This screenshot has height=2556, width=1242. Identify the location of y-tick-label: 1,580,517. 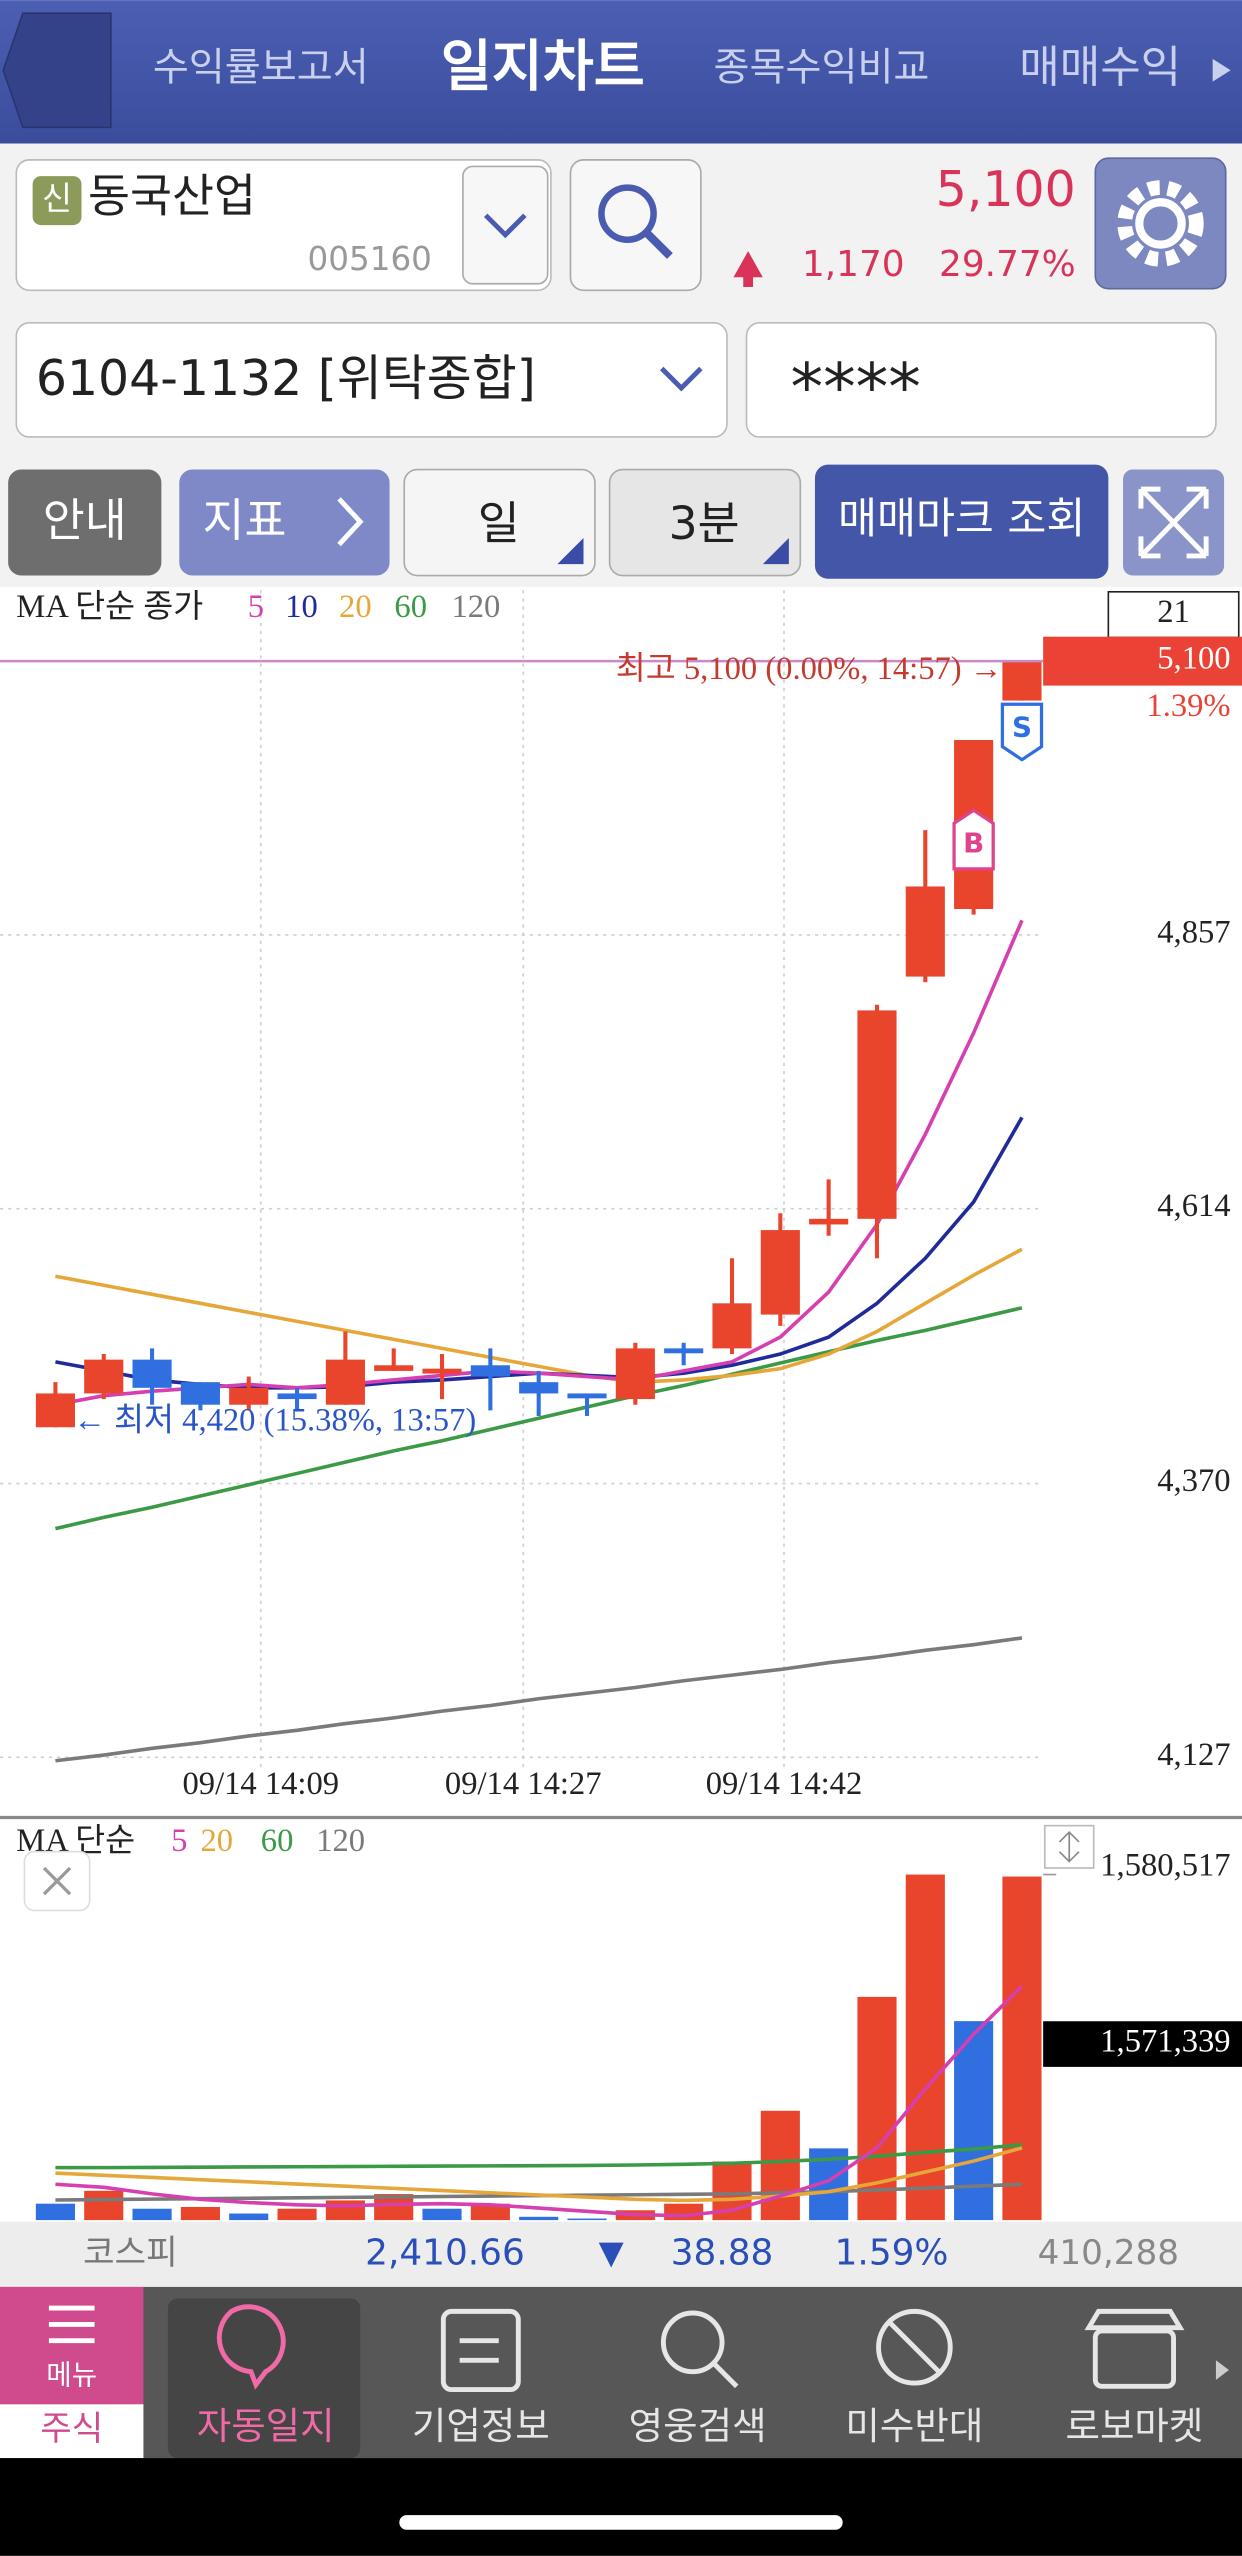
(1165, 1866).